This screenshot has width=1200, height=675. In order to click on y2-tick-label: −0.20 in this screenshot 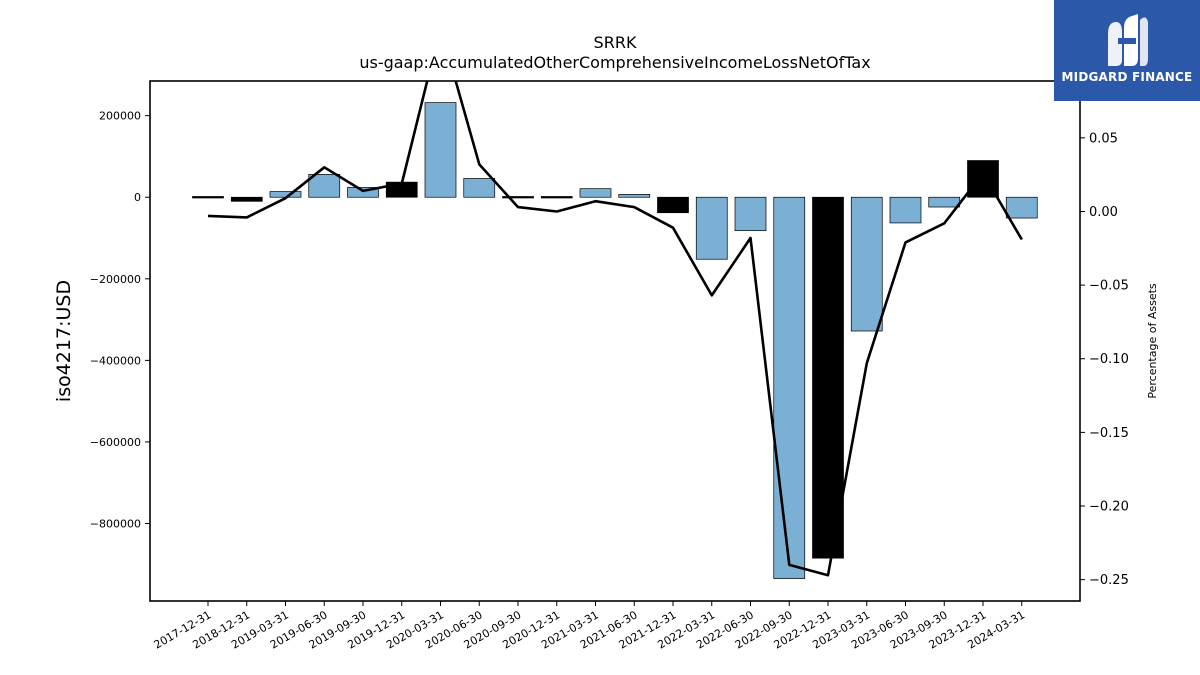, I will do `click(1109, 507)`.